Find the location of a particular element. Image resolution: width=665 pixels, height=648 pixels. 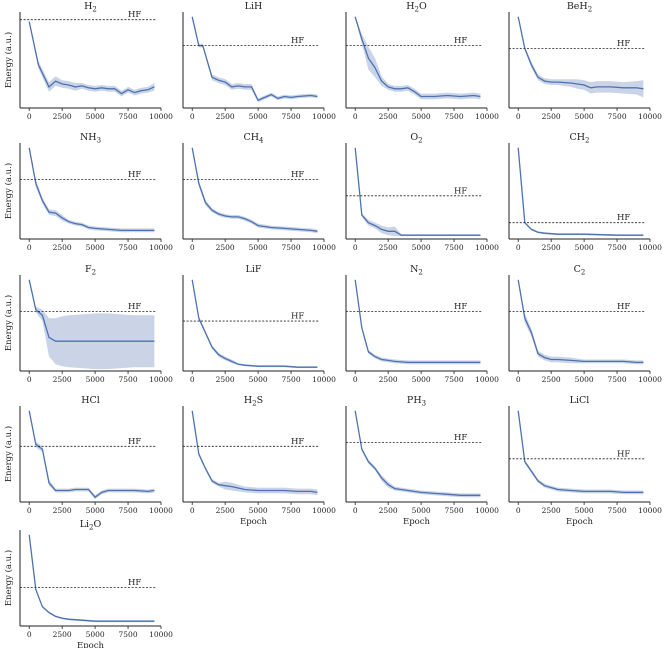

title-main: HCl is located at coordinates (90, 400).